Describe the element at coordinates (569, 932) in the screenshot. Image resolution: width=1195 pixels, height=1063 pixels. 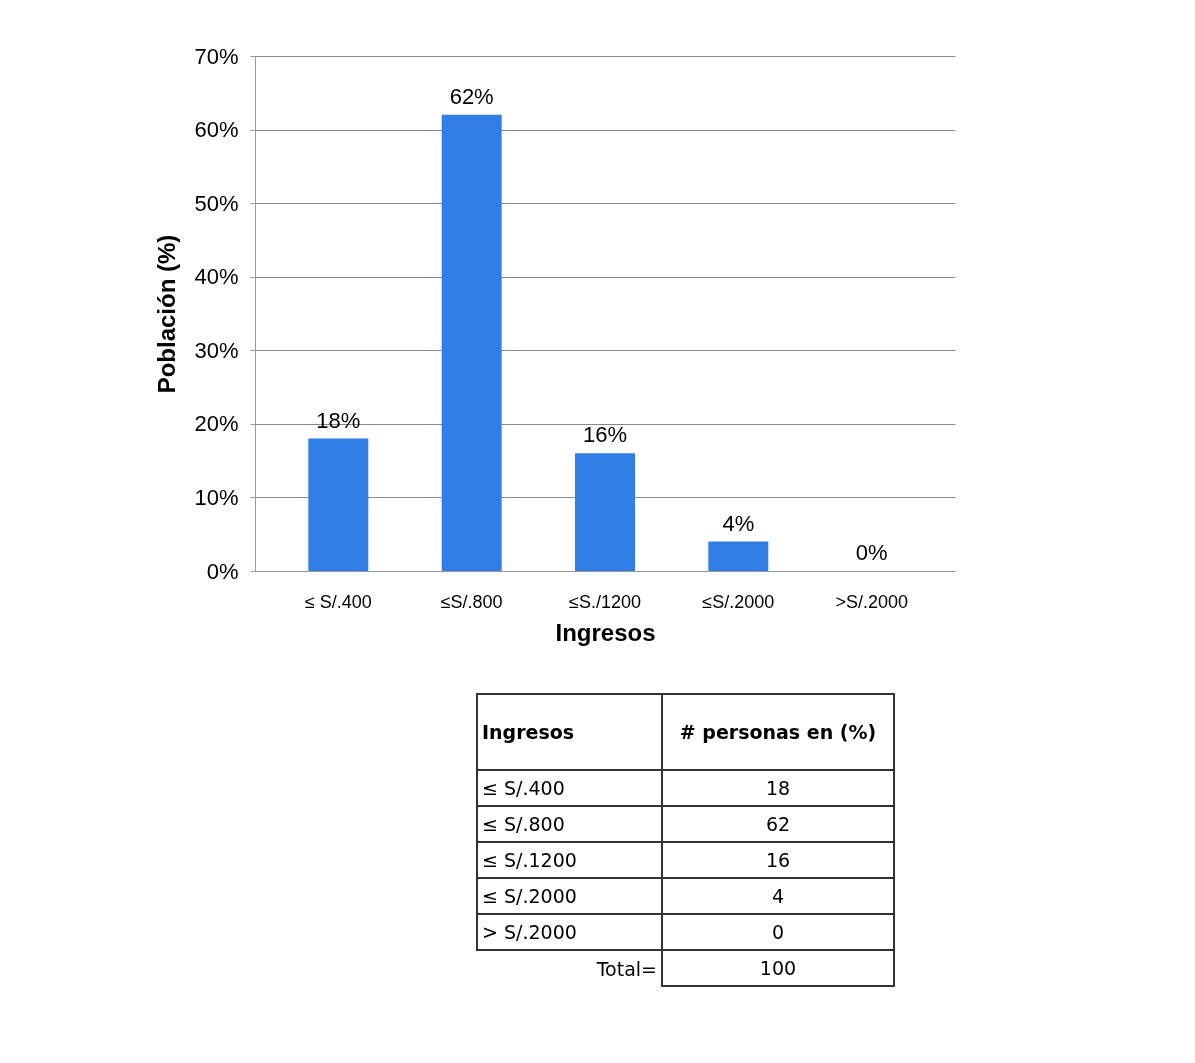
I see `text: > S/.2000` at that location.